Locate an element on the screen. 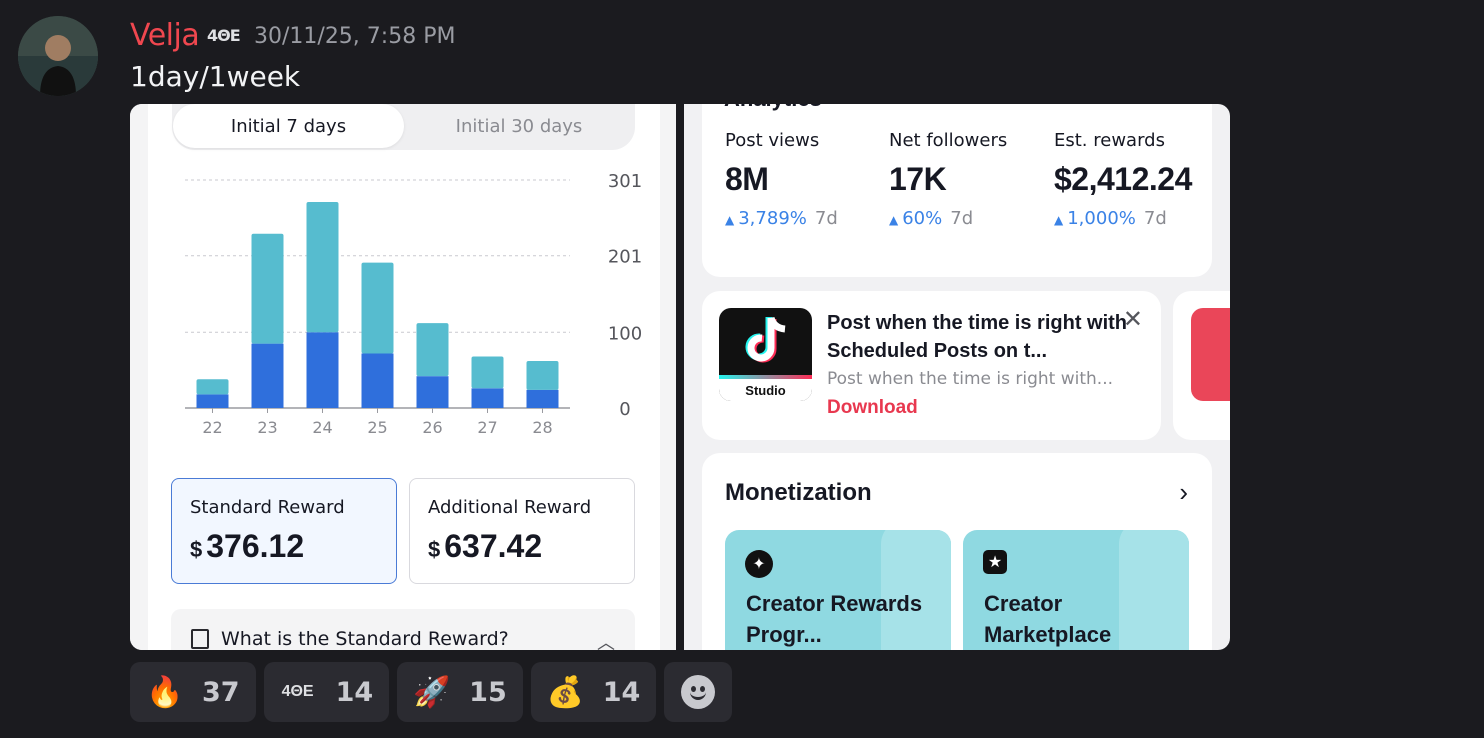 The width and height of the screenshot is (1484, 738). user-guild-tag: 4ΘE is located at coordinates (224, 35).